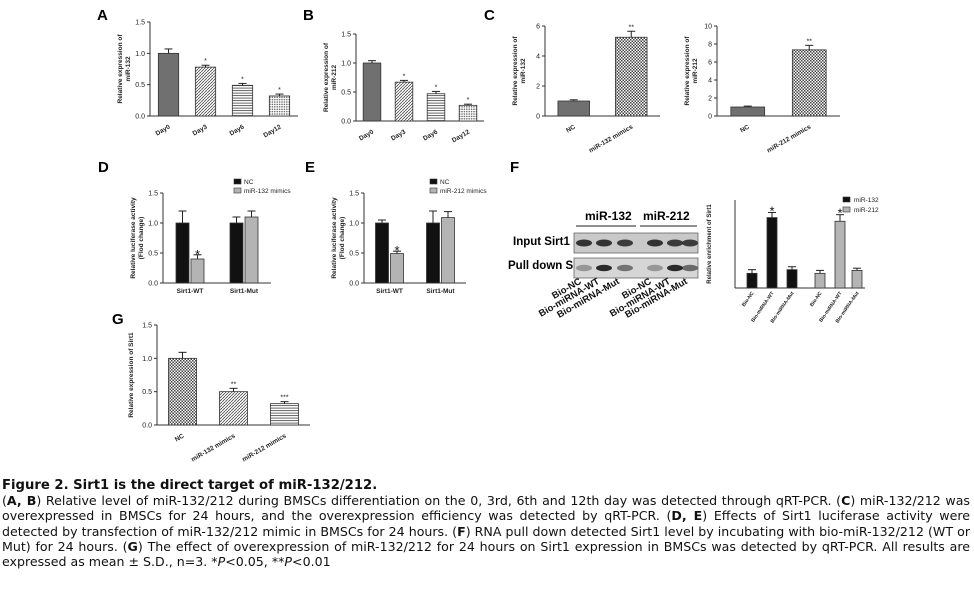  What do you see at coordinates (267, 191) in the screenshot?
I see `legend-label: miR-132 mimics` at bounding box center [267, 191].